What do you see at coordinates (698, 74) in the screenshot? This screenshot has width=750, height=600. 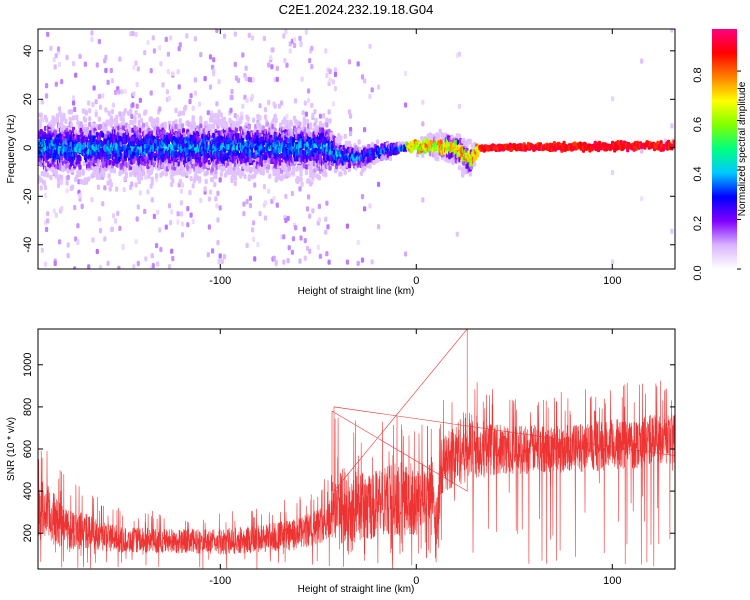 I see `colorbar-tick-label: 0.8` at bounding box center [698, 74].